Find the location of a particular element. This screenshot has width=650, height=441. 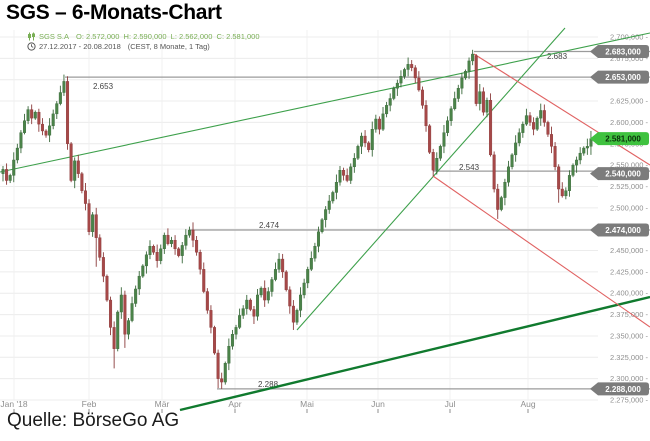

y-axis-tick-label: 2.400,000 - is located at coordinates (629, 293).